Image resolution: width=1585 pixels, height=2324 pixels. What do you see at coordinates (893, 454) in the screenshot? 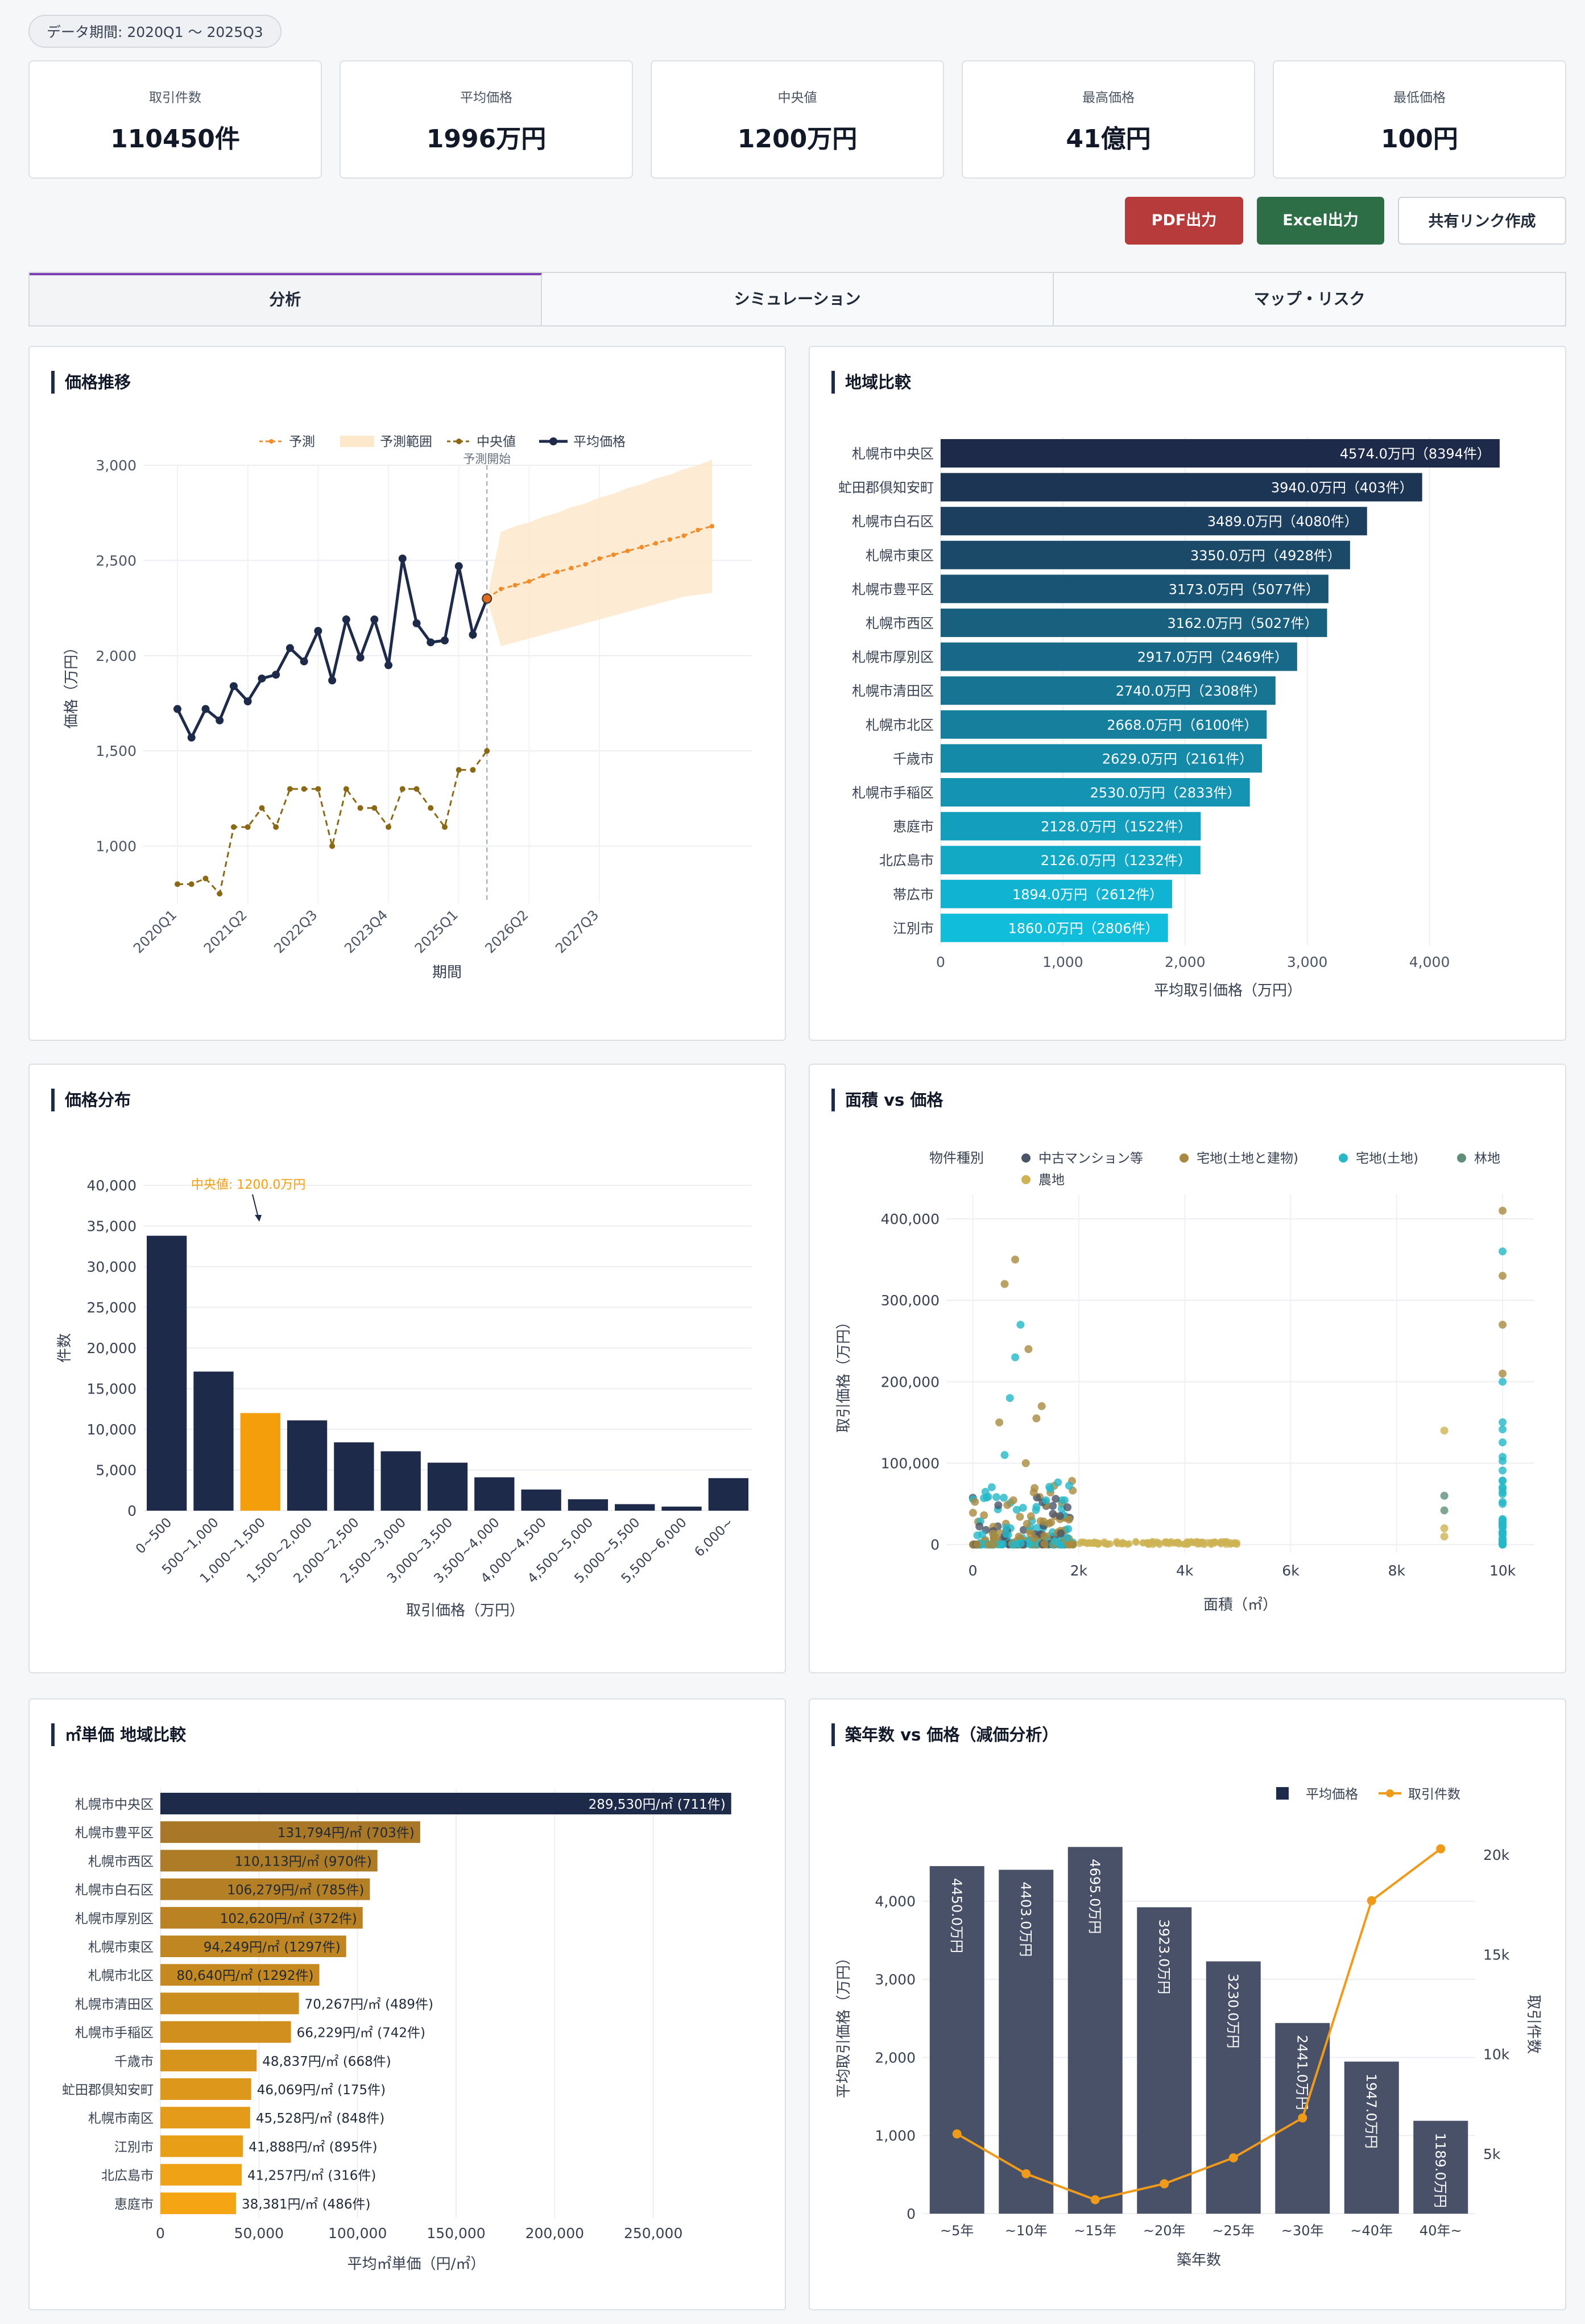
I see `region-label: 札幌市中央区` at bounding box center [893, 454].